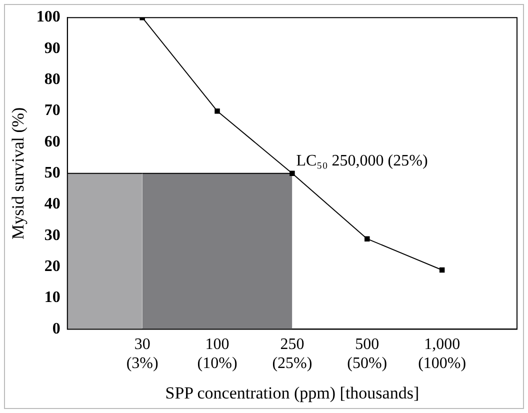  Describe the element at coordinates (52, 48) in the screenshot. I see `y-tick-label: 90` at that location.